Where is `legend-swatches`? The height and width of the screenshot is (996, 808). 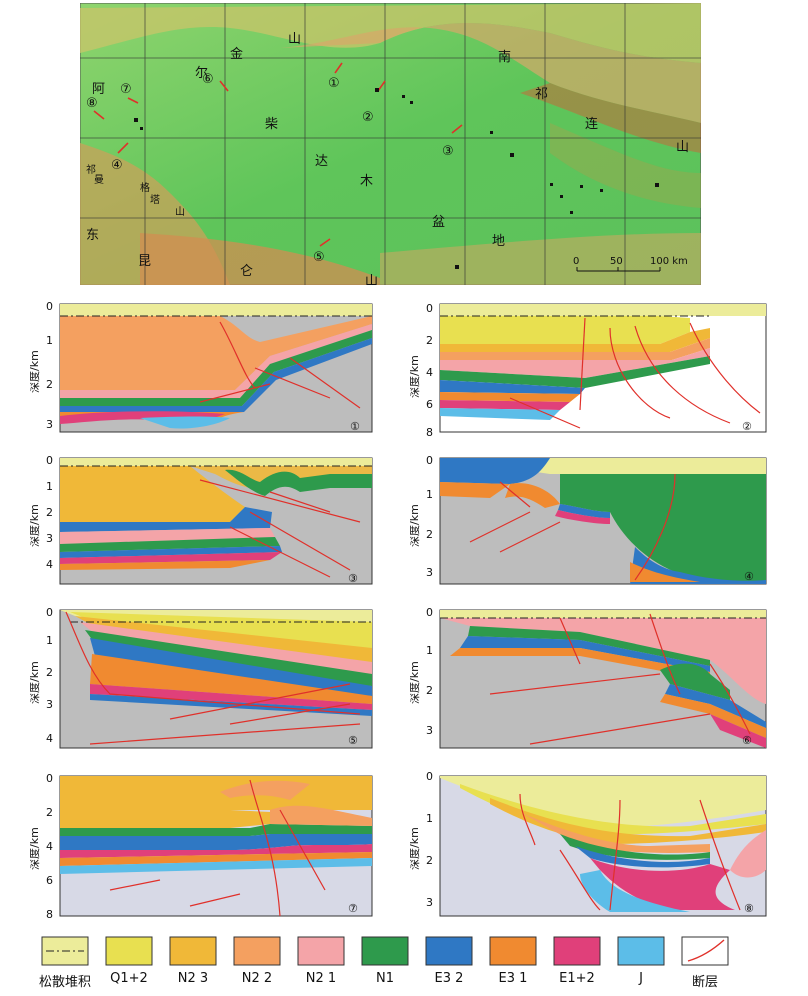
legend-swatches is located at coordinates (385, 951).